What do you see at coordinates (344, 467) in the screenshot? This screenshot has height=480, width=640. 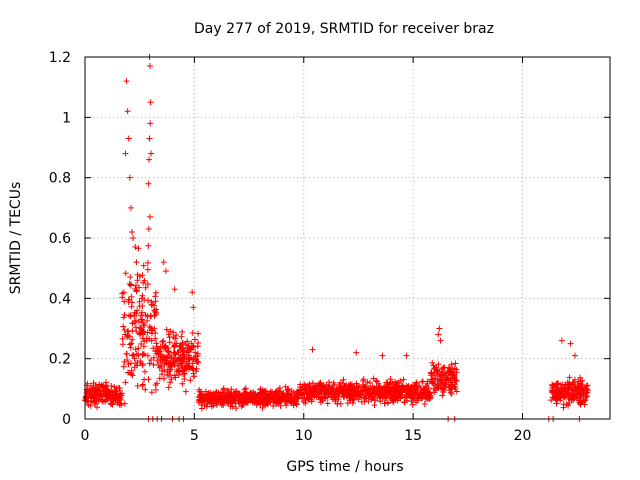 I see `x-axis-label: GPS time / hours` at bounding box center [344, 467].